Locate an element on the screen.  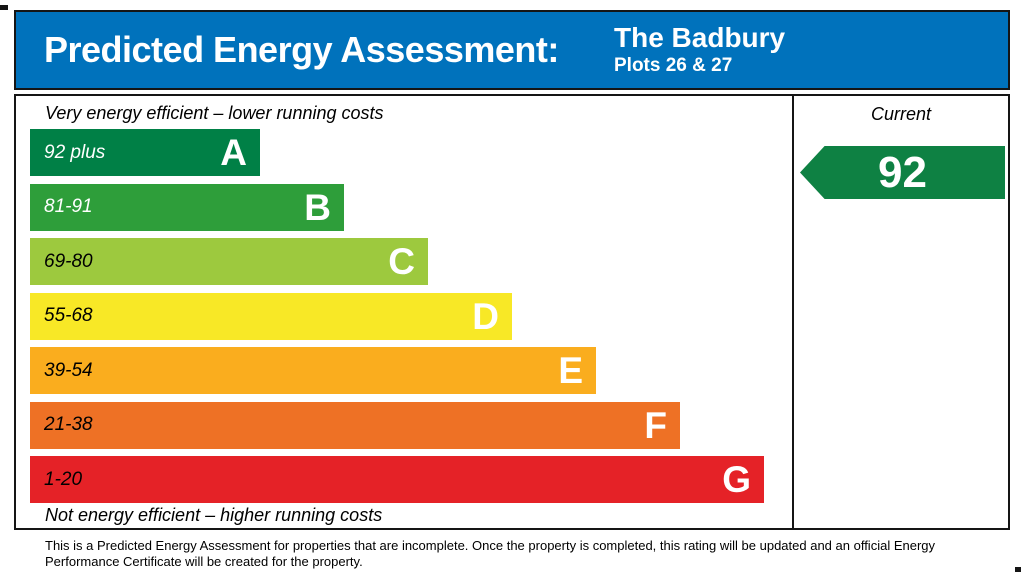
current-rating-value: 92 is located at coordinates (902, 172).